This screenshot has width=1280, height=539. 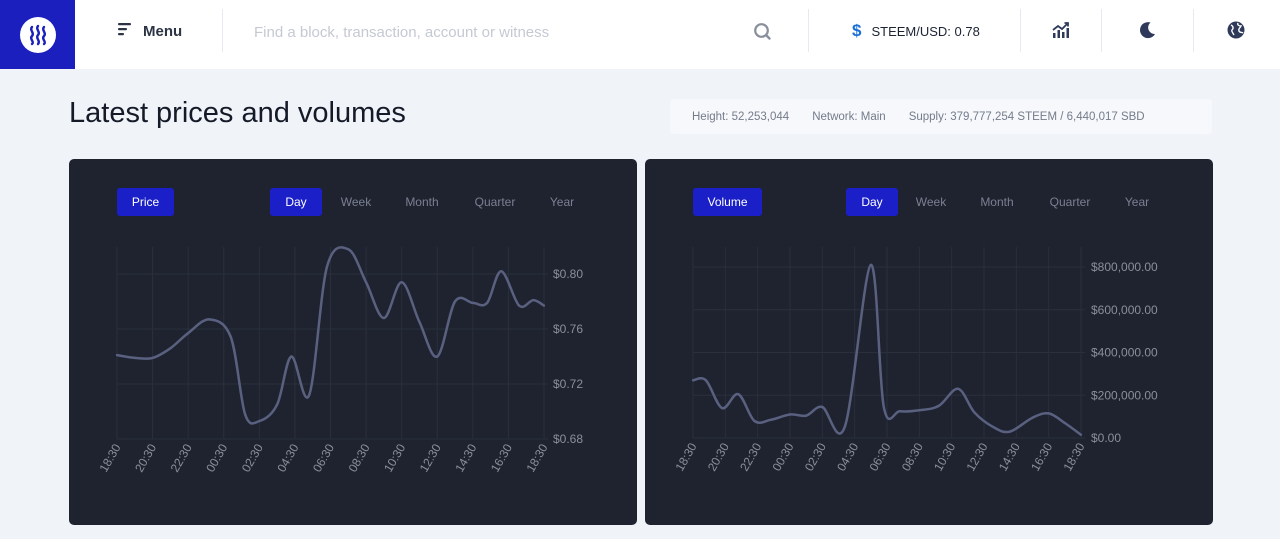 What do you see at coordinates (872, 202) in the screenshot?
I see `volume-tab-day: Day` at bounding box center [872, 202].